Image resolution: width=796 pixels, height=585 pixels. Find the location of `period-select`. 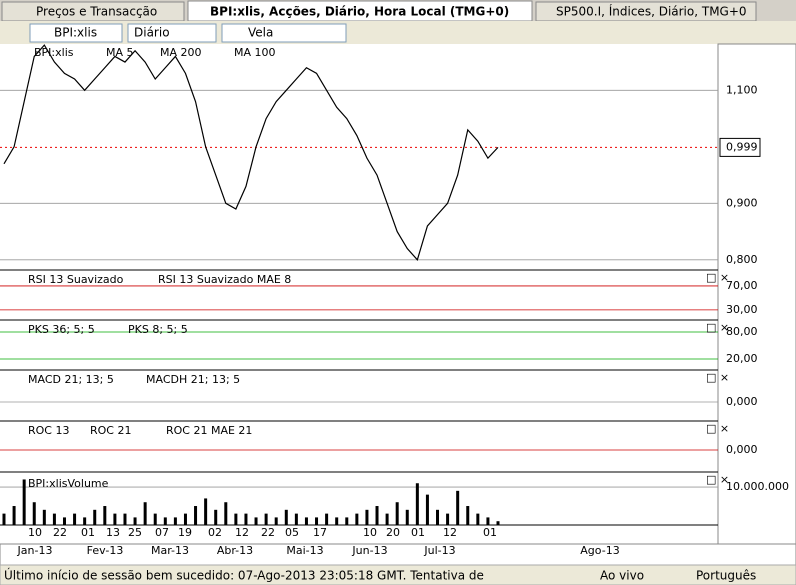

period-select is located at coordinates (172, 33).